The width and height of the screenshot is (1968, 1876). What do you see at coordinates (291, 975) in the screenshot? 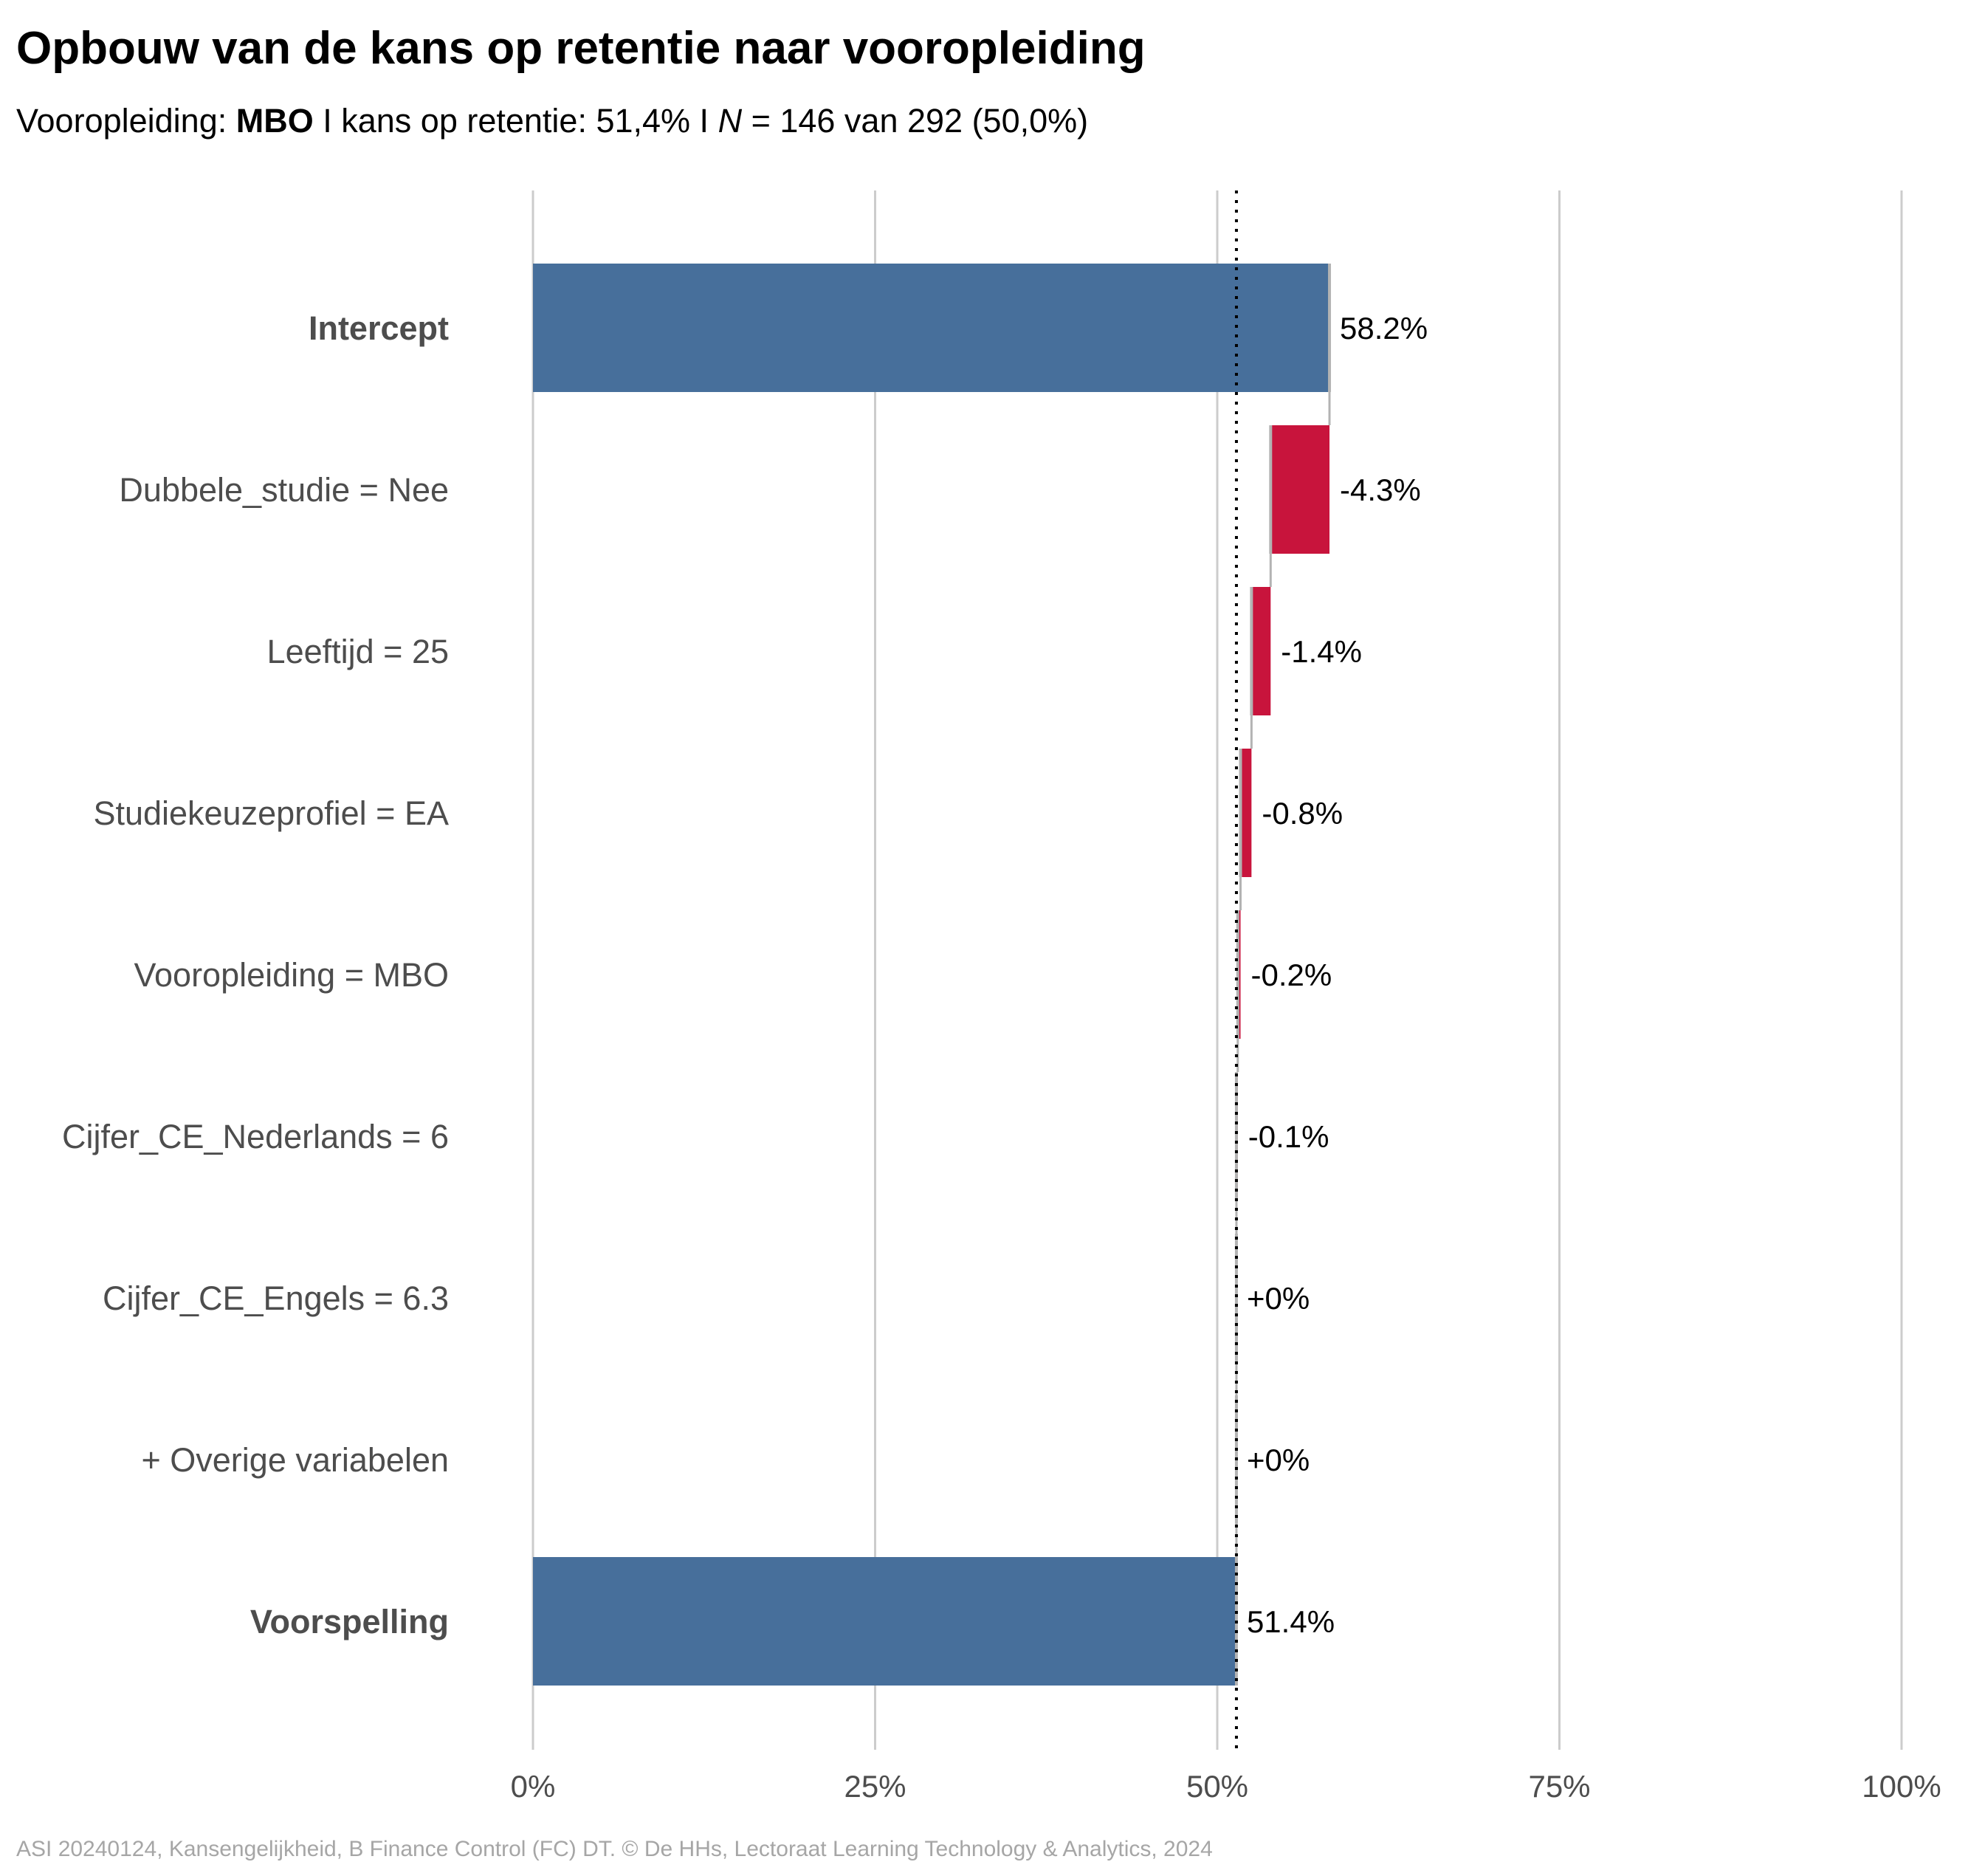
I see `category-label: Vooropleiding = MBO` at bounding box center [291, 975].